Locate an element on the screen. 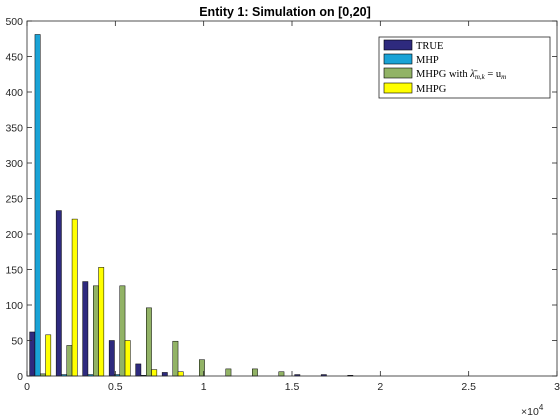 The width and height of the screenshot is (560, 420). y-tick-label: 150 is located at coordinates (14, 271).